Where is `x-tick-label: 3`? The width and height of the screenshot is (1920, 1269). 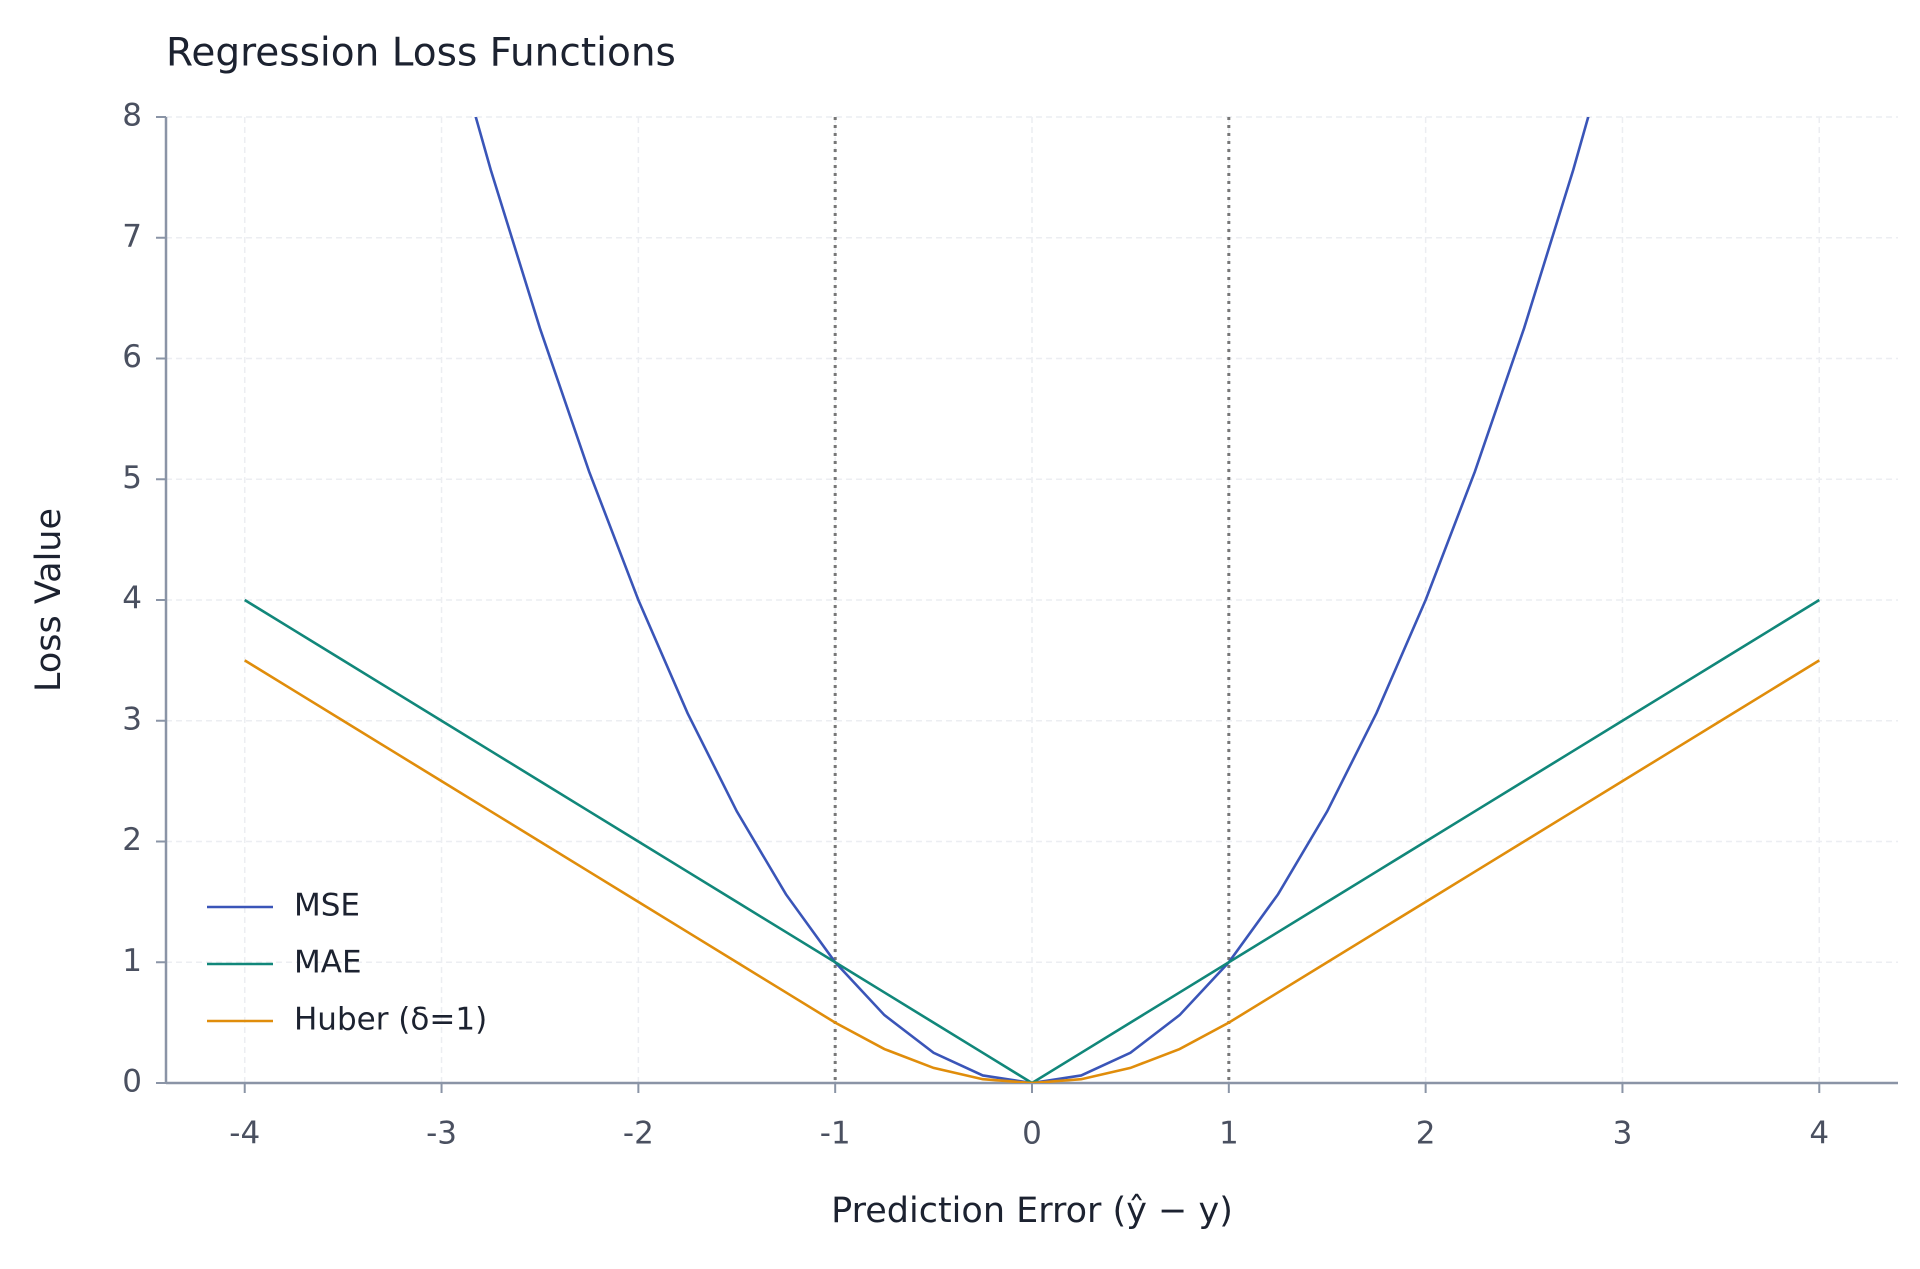
x-tick-label: 3 is located at coordinates (1623, 1134).